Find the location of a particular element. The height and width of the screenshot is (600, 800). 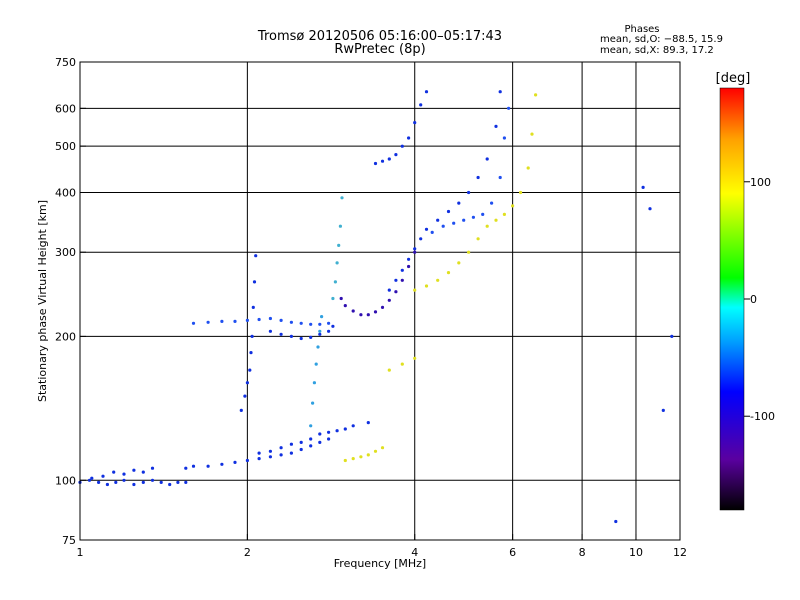

colorbar-tick-label: 0 is located at coordinates (753, 299).